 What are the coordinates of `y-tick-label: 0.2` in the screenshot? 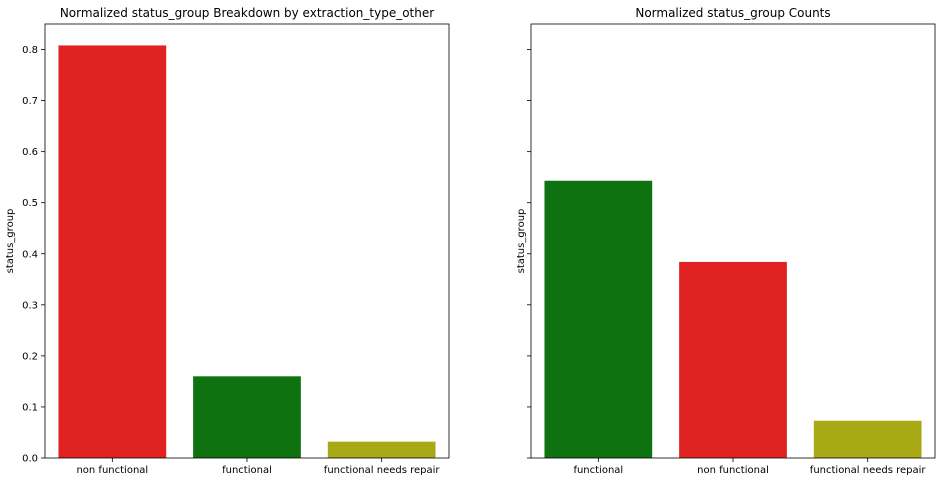 It's located at (30, 356).